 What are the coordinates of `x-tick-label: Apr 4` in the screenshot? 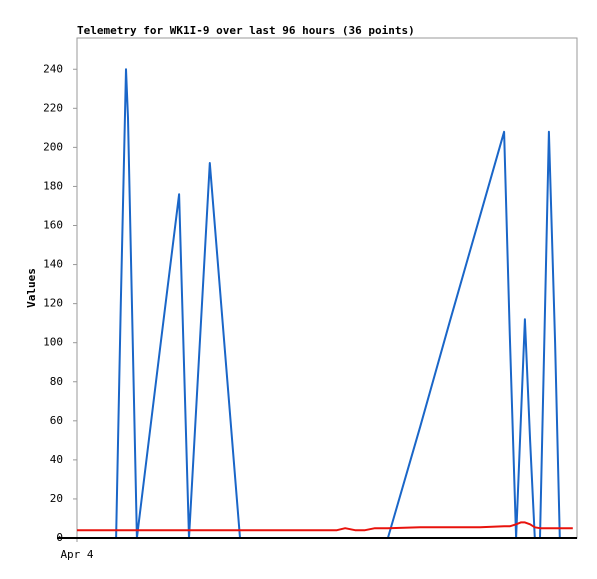 It's located at (76, 554).